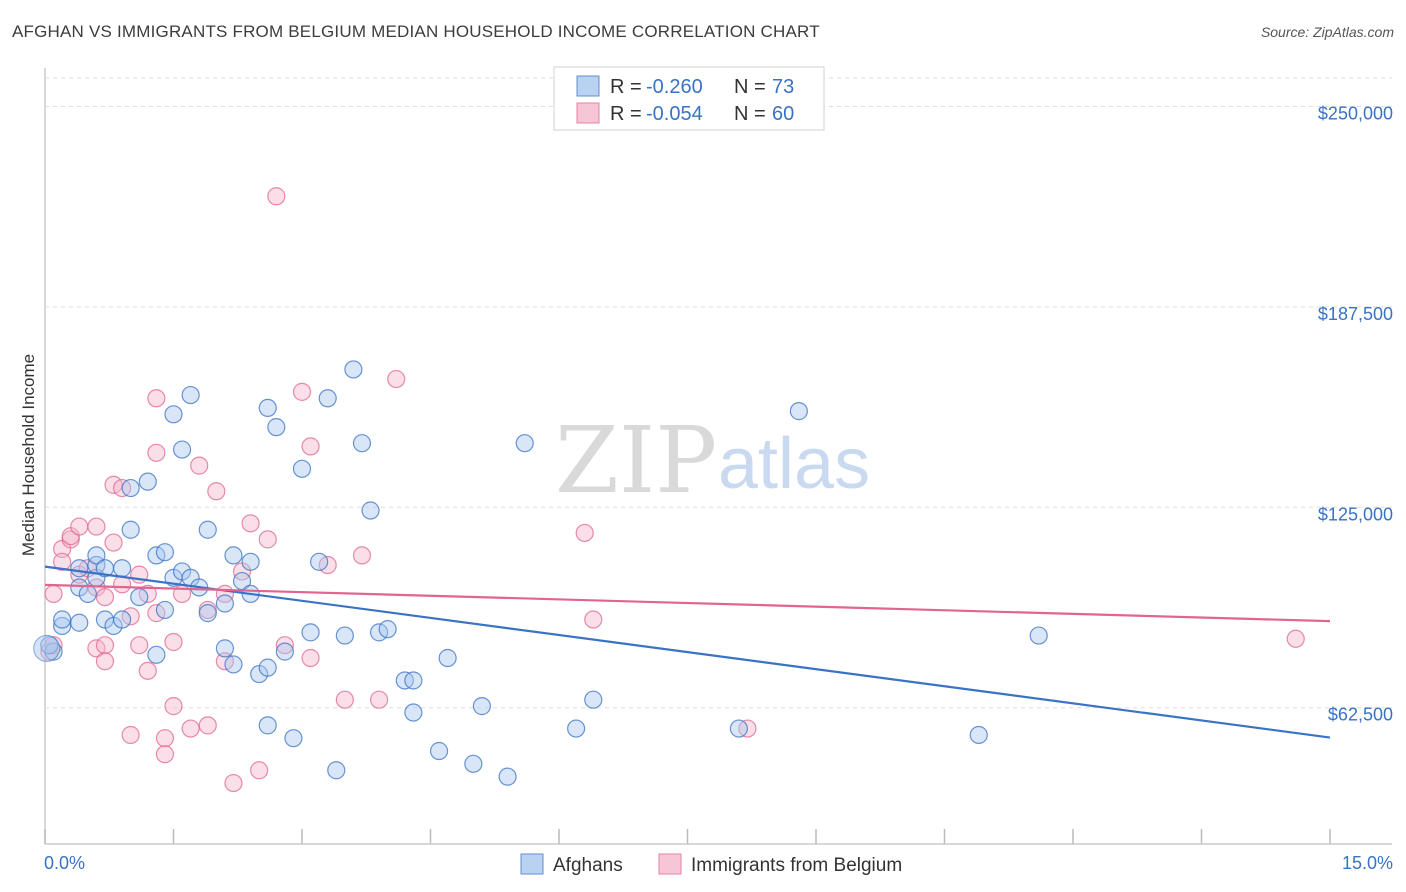 This screenshot has height=892, width=1406. Describe the element at coordinates (1355, 413) in the screenshot. I see `y-tick-labels: $62,500 $125,000 $187,500 $250,000` at that location.